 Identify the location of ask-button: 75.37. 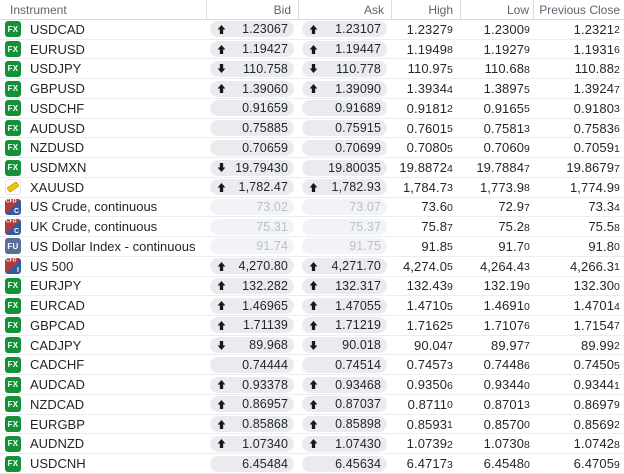
(344, 226).